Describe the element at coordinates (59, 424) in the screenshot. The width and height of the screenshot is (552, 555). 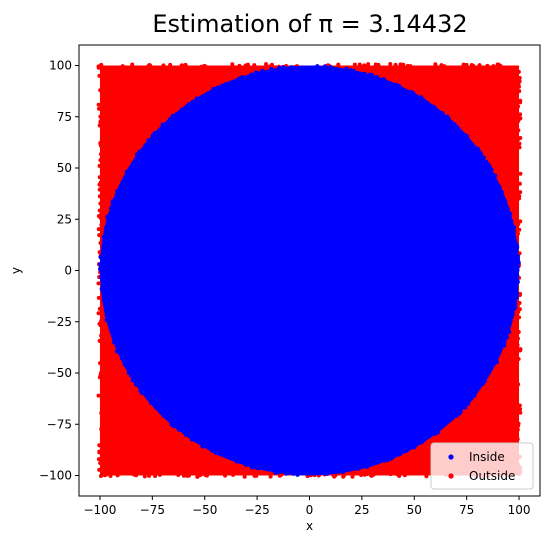
I see `y-tick-label: −75` at that location.